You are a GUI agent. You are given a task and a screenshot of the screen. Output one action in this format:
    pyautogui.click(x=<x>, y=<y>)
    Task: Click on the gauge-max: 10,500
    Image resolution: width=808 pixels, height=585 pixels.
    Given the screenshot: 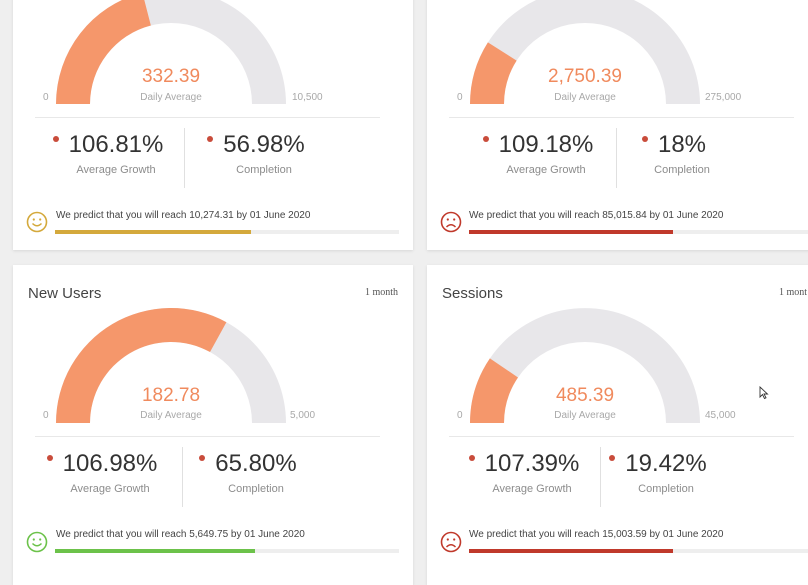 What is the action you would take?
    pyautogui.click(x=307, y=97)
    